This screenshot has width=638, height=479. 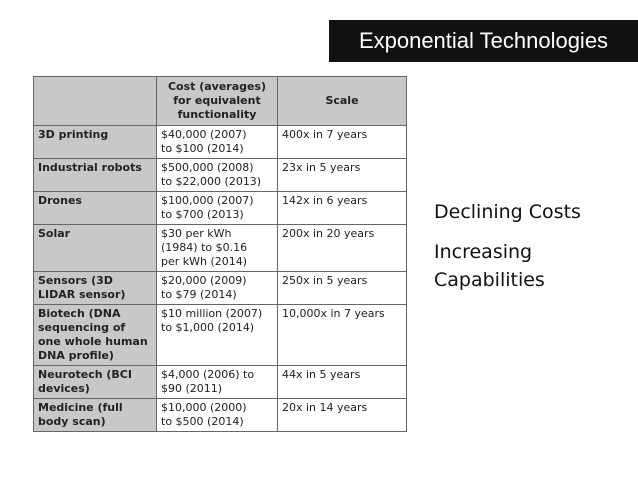 I want to click on row-cost: $4,000 (2006) to $90 (2011), so click(x=217, y=382).